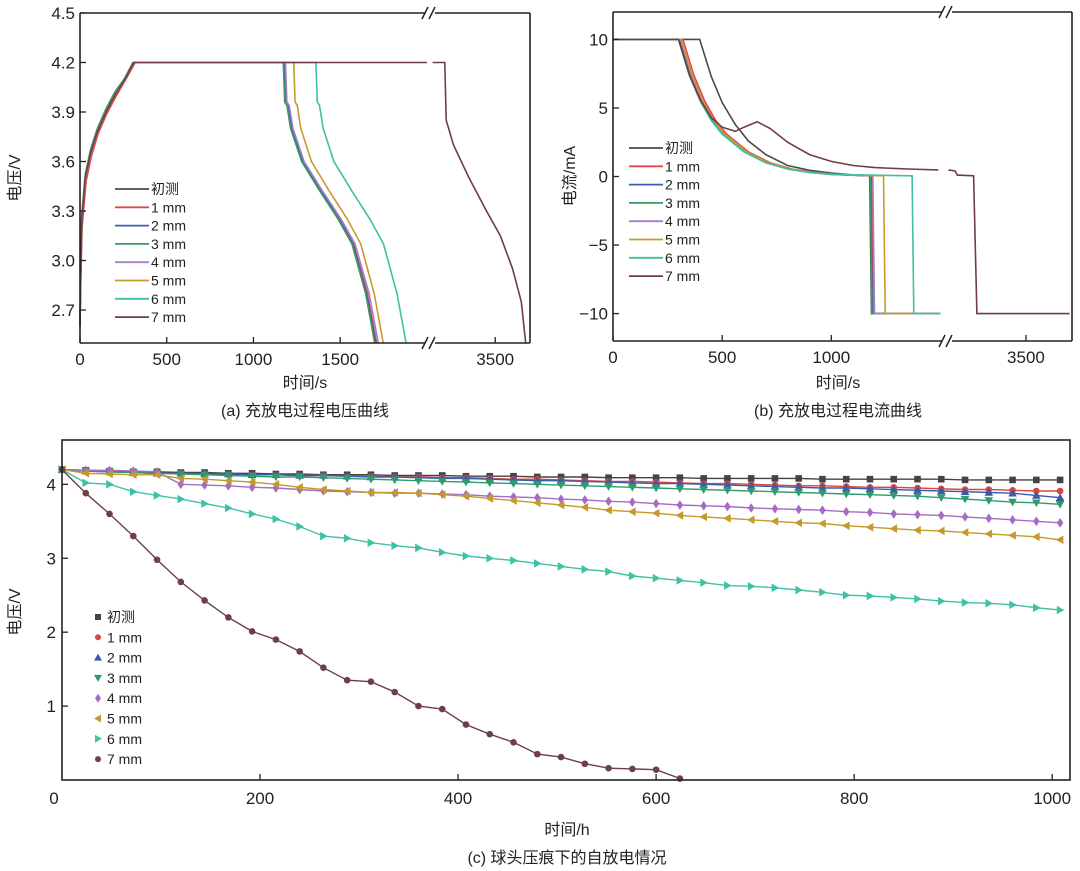 The image size is (1080, 871). Describe the element at coordinates (430, 13) in the screenshot. I see `panel-a-break-gap` at that location.